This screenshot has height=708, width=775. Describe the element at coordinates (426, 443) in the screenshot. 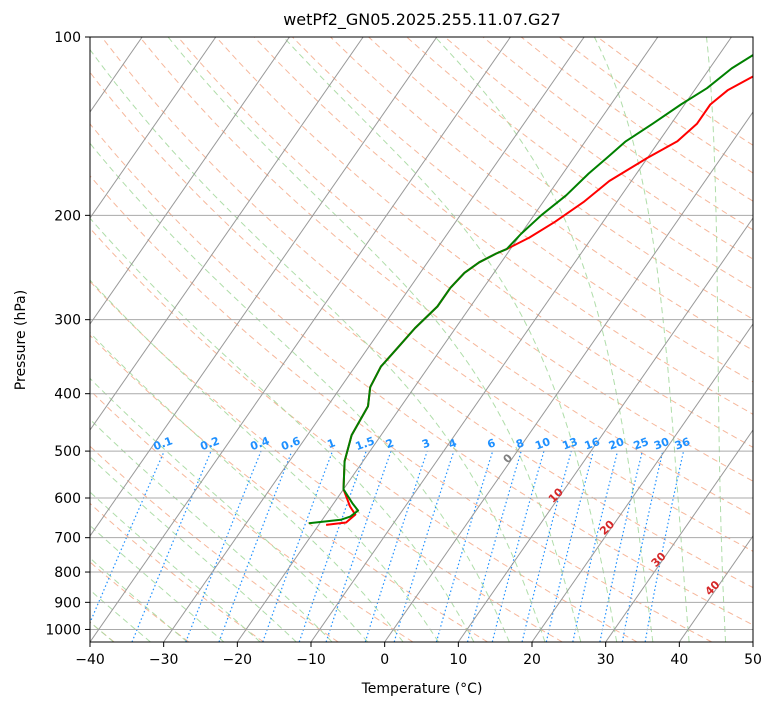

I see `mixing-ratio-label: 3` at that location.